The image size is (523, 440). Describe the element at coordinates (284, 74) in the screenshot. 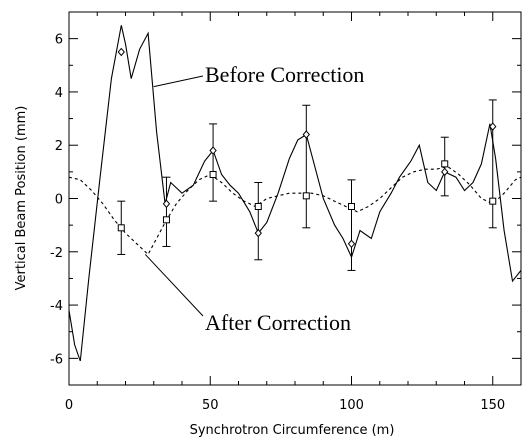

I see `annotation-before-correction: Before Correction` at that location.